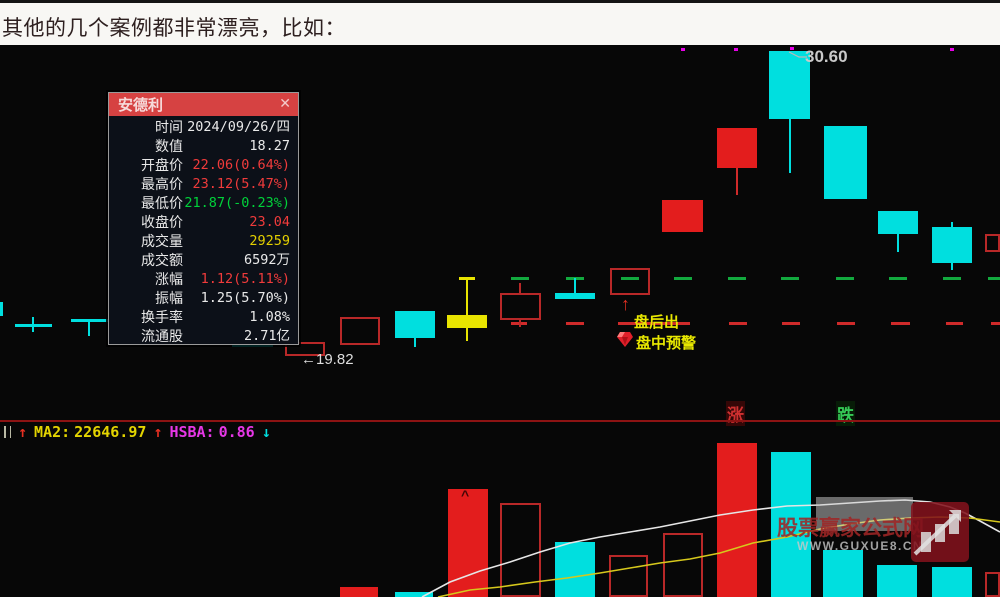 The image size is (1000, 597). What do you see at coordinates (203, 146) in the screenshot?
I see `panel-row: 数值 18.27` at bounding box center [203, 146].